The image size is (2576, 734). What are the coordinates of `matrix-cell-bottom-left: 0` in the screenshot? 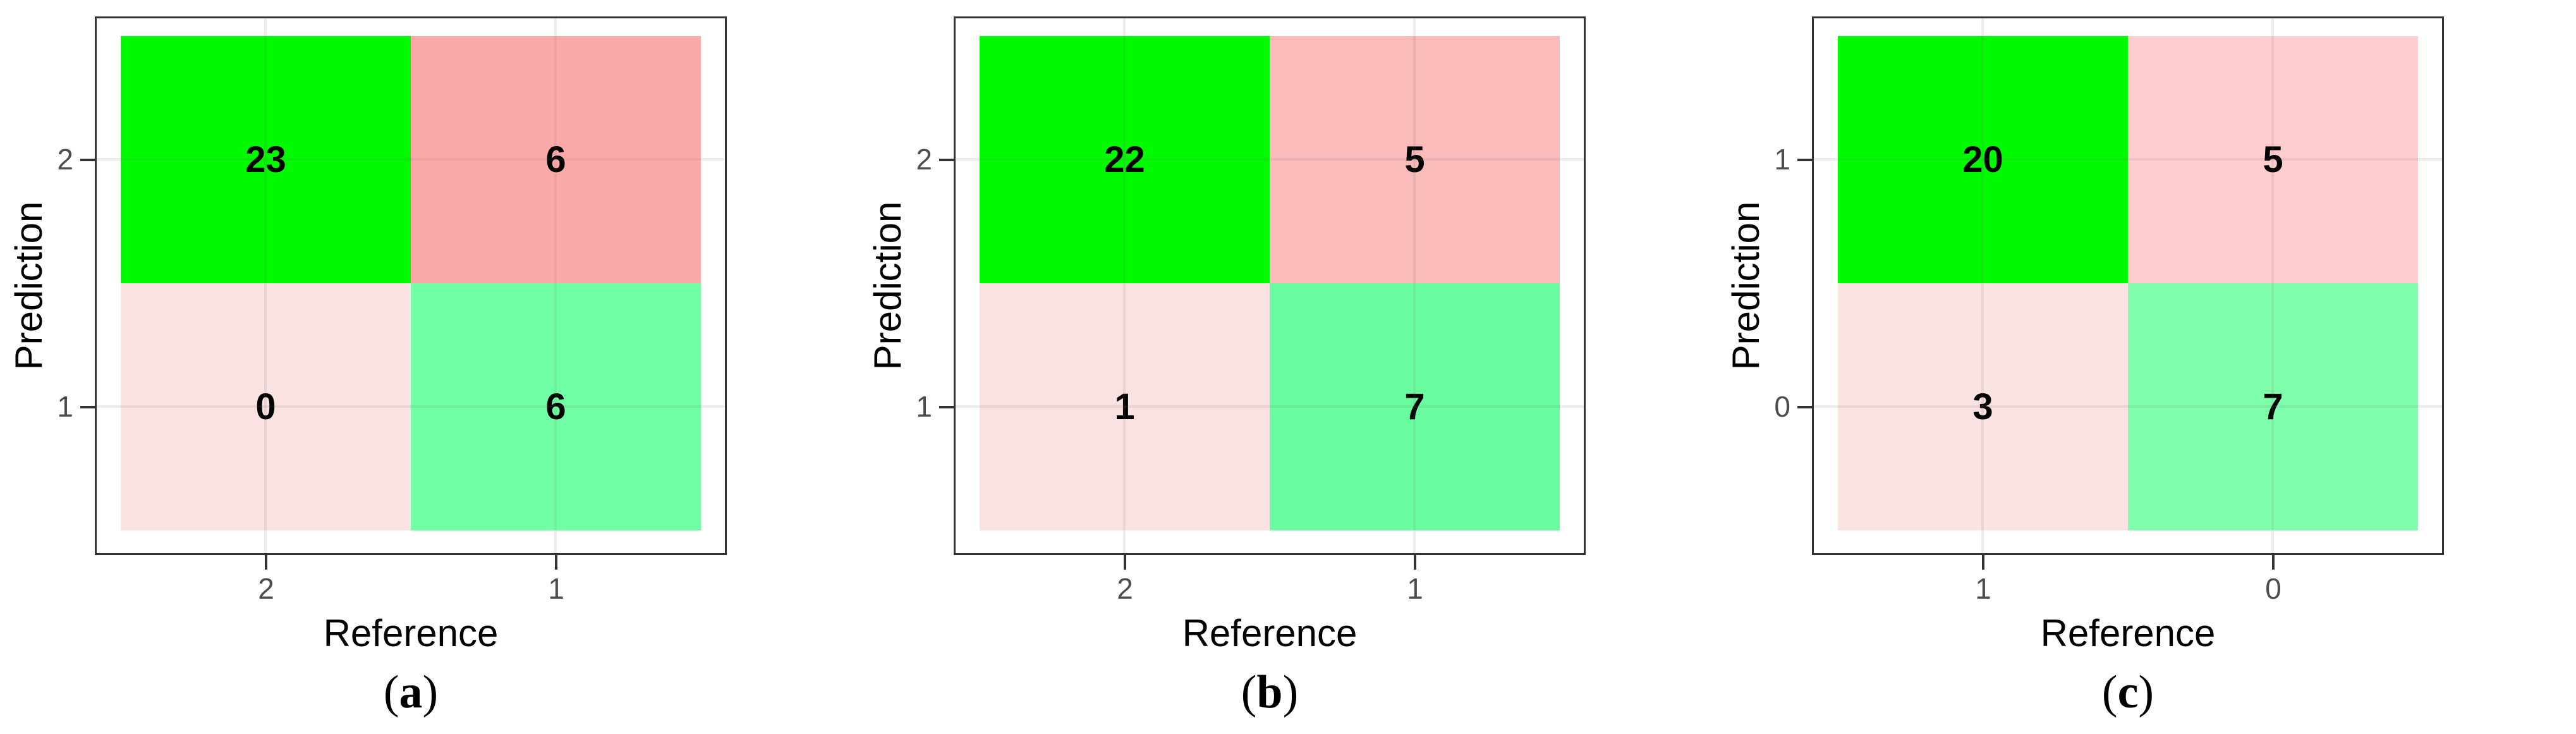 It's located at (266, 406).